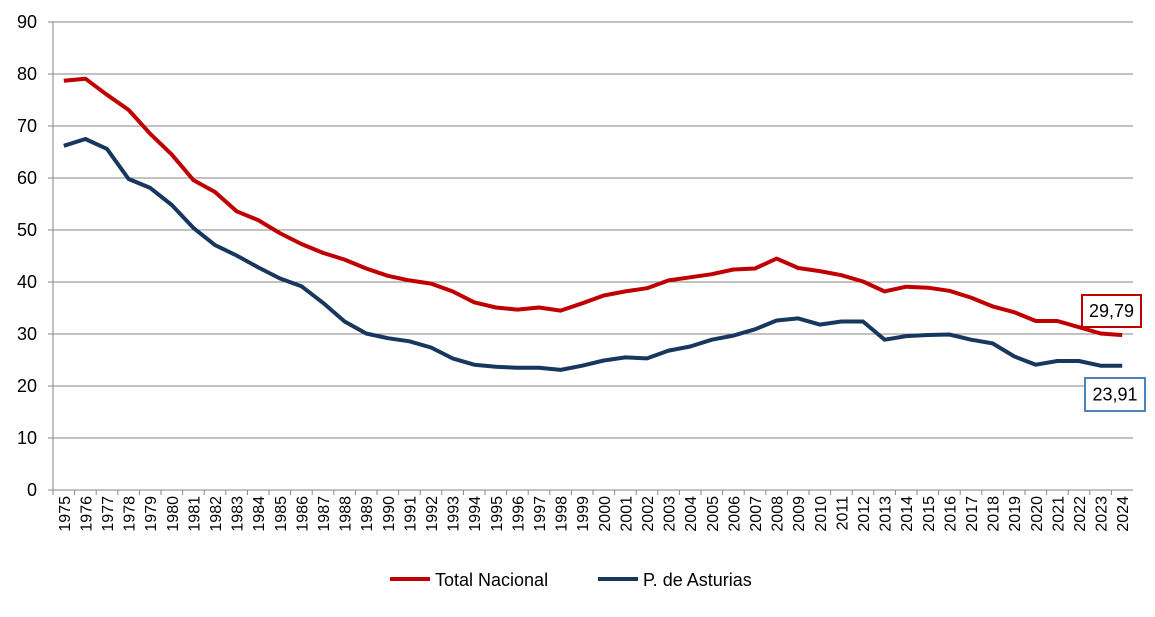  Describe the element at coordinates (497, 514) in the screenshot. I see `x-tick-label: 1995` at that location.